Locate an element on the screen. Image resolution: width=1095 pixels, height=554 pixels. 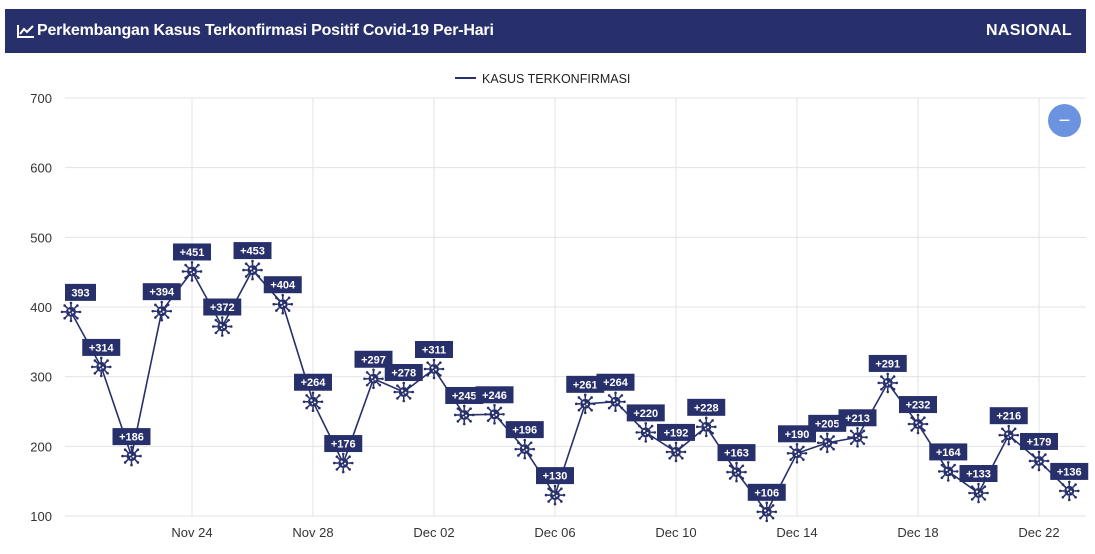
y-tick-label: 200 is located at coordinates (41, 446).